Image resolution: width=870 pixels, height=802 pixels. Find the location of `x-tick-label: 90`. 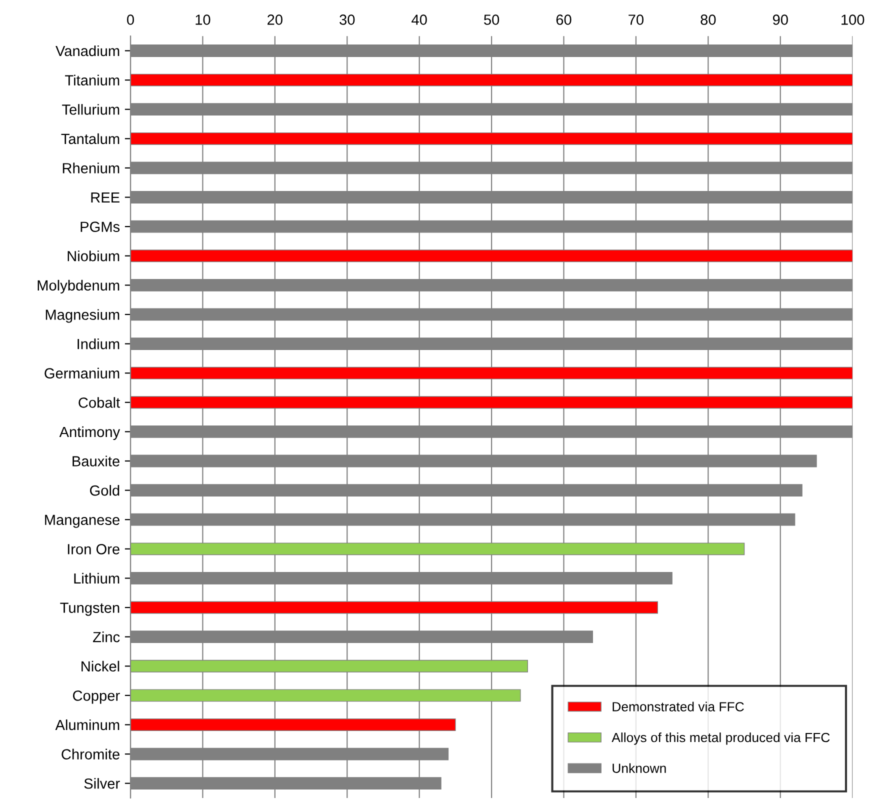

x-tick-label: 90 is located at coordinates (780, 19).